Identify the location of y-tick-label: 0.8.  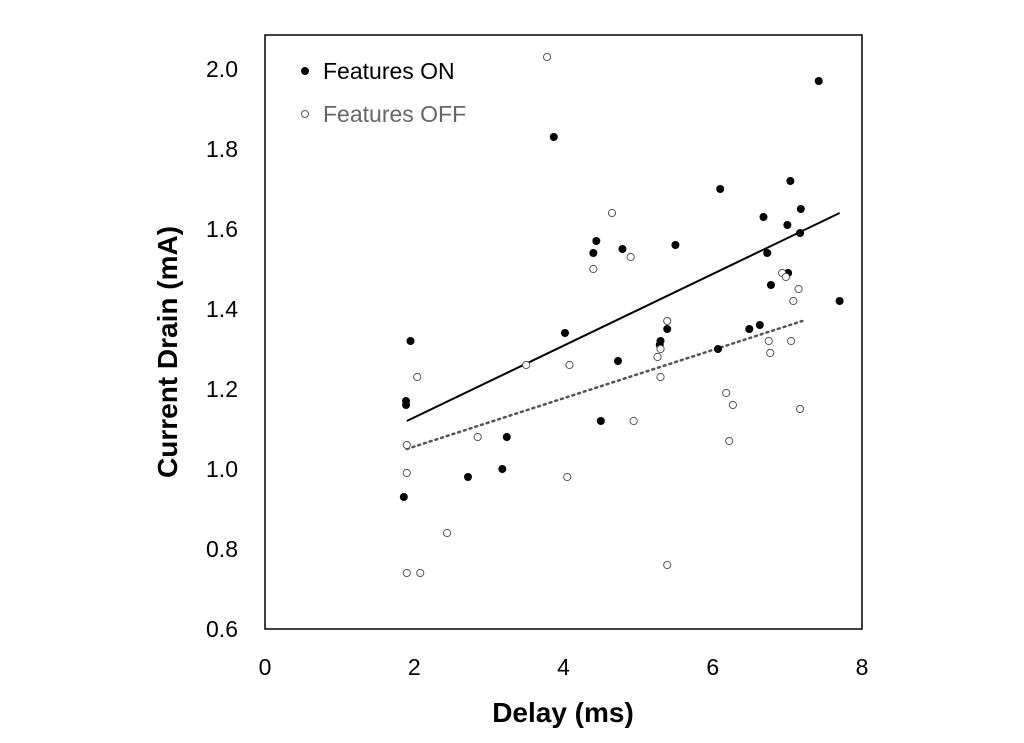
(222, 549).